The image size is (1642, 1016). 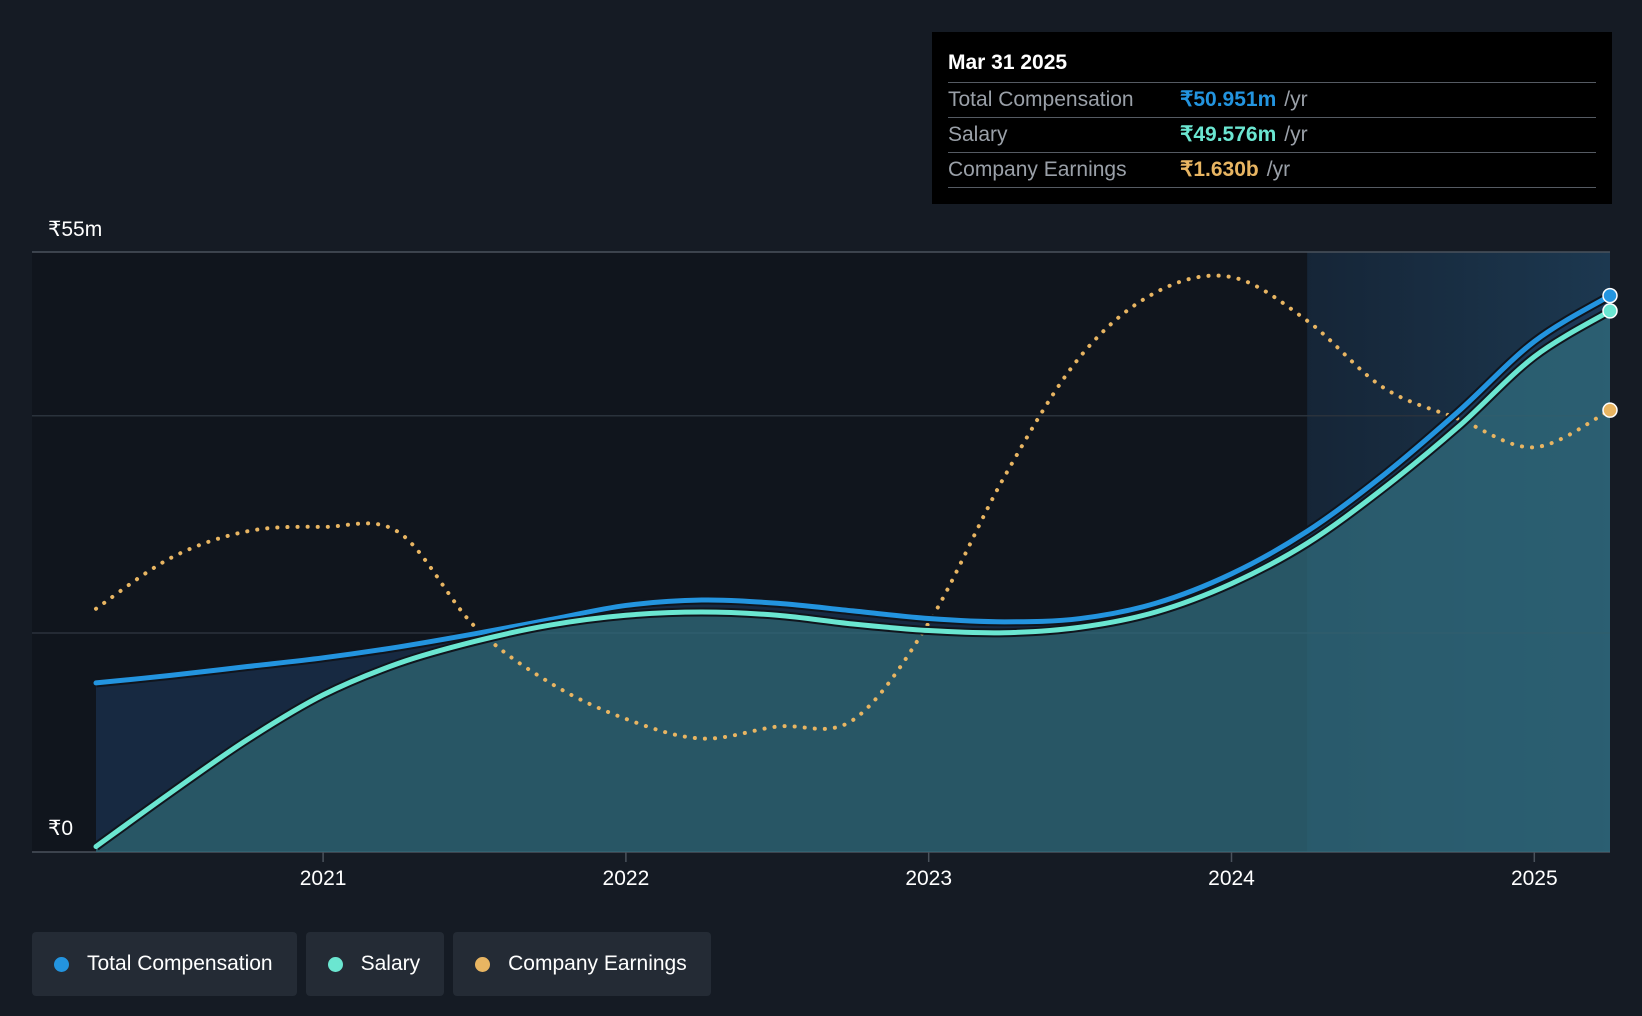 What do you see at coordinates (1610, 410) in the screenshot?
I see `endpoint-company-earnings` at bounding box center [1610, 410].